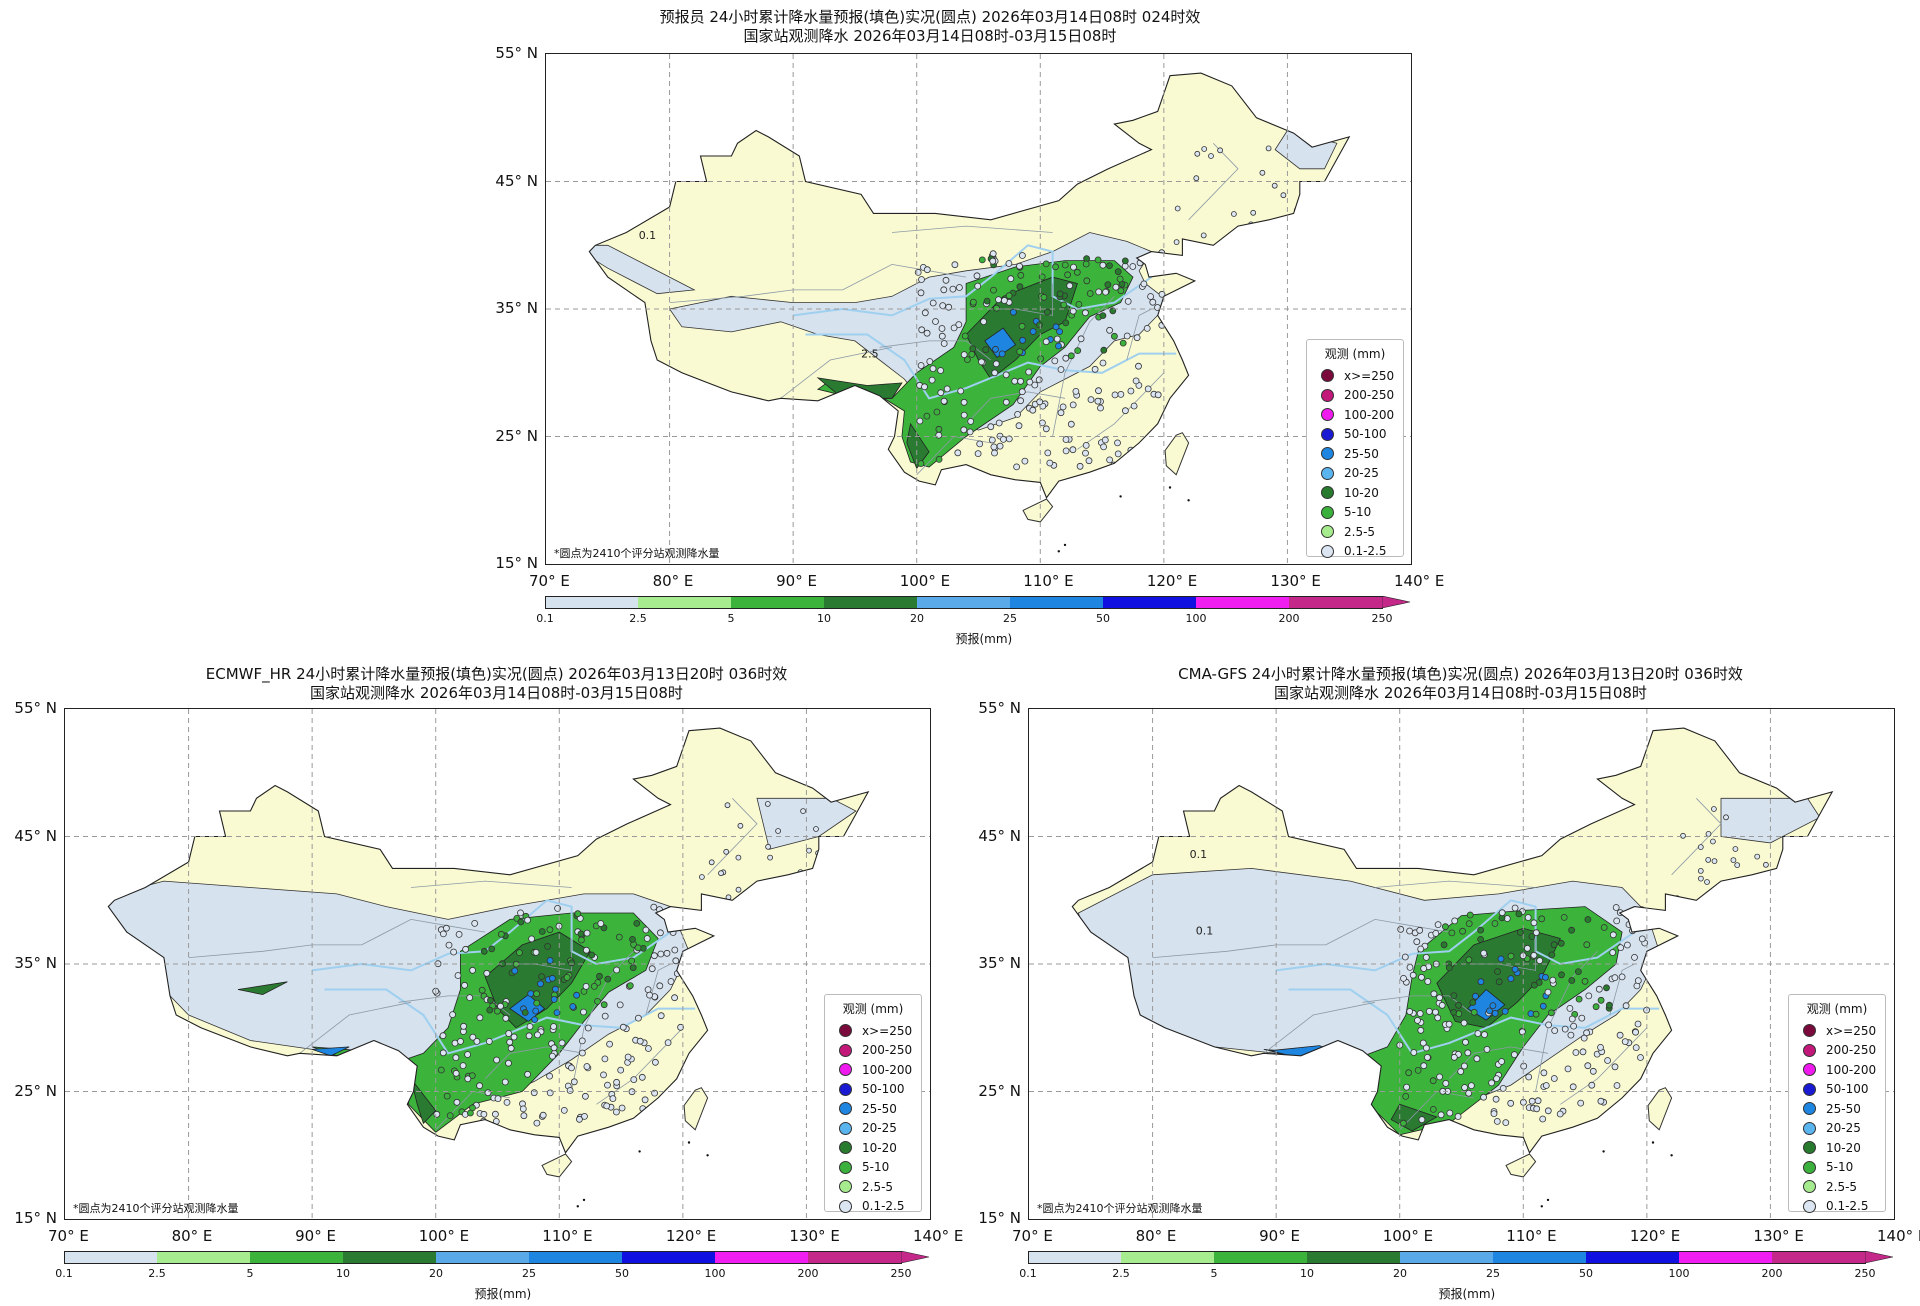 Image resolution: width=1920 pixels, height=1306 pixels. What do you see at coordinates (483, 1257) in the screenshot?
I see `colorbar-frame` at bounding box center [483, 1257].